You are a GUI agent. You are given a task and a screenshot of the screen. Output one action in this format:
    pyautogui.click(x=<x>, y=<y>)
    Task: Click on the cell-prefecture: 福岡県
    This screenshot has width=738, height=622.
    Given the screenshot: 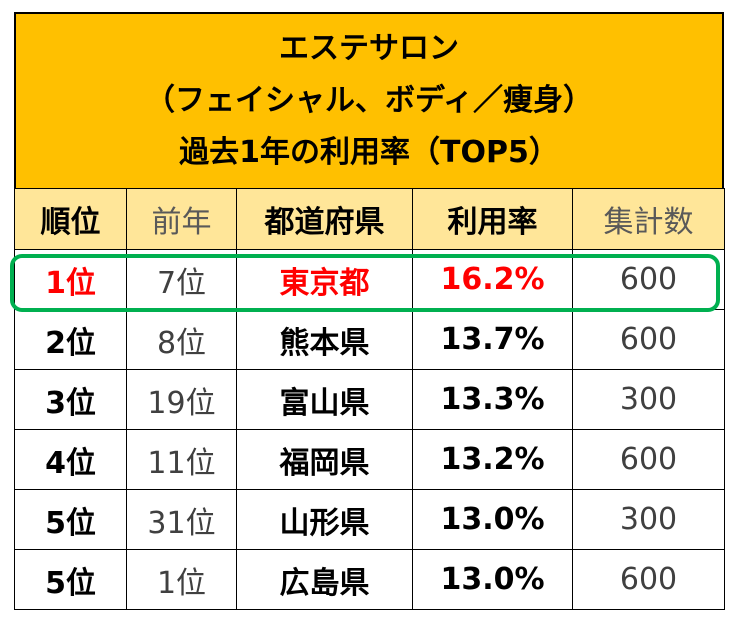 What is the action you would take?
    pyautogui.click(x=324, y=459)
    